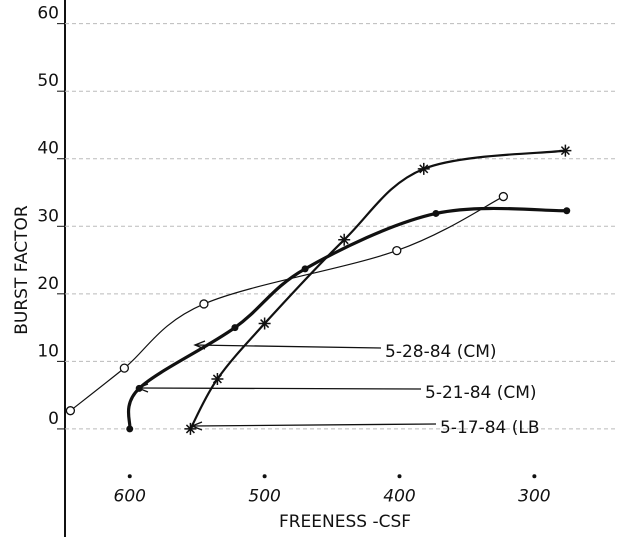 This screenshot has height=537, width=618. Describe the element at coordinates (441, 352) in the screenshot. I see `legend-label: 5-28-84 (CM)` at that location.